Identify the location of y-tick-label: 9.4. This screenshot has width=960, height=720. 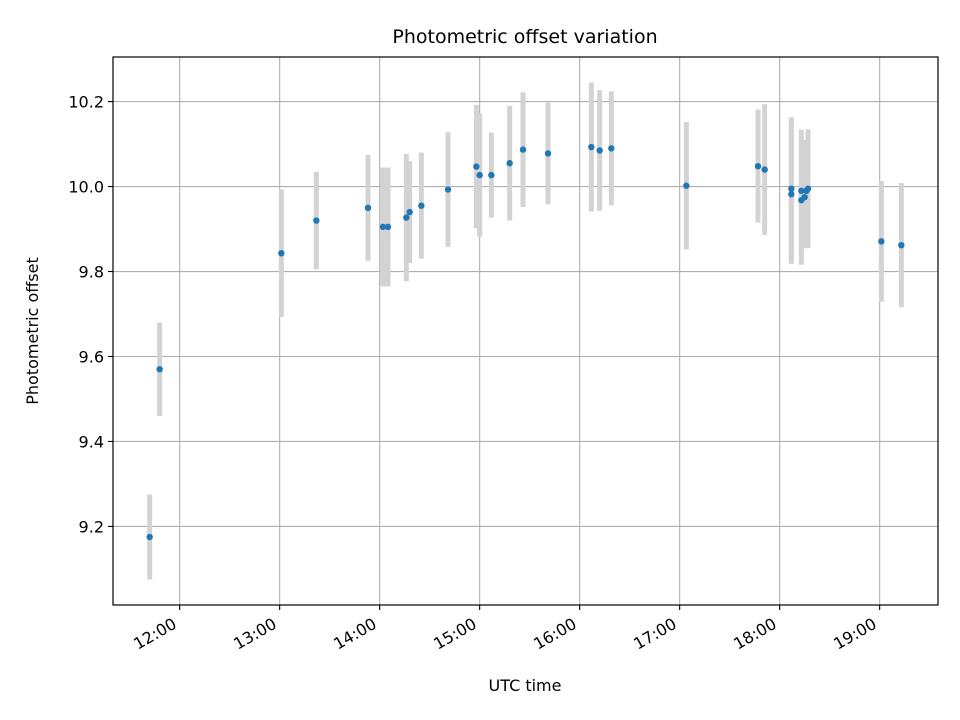
(91, 441).